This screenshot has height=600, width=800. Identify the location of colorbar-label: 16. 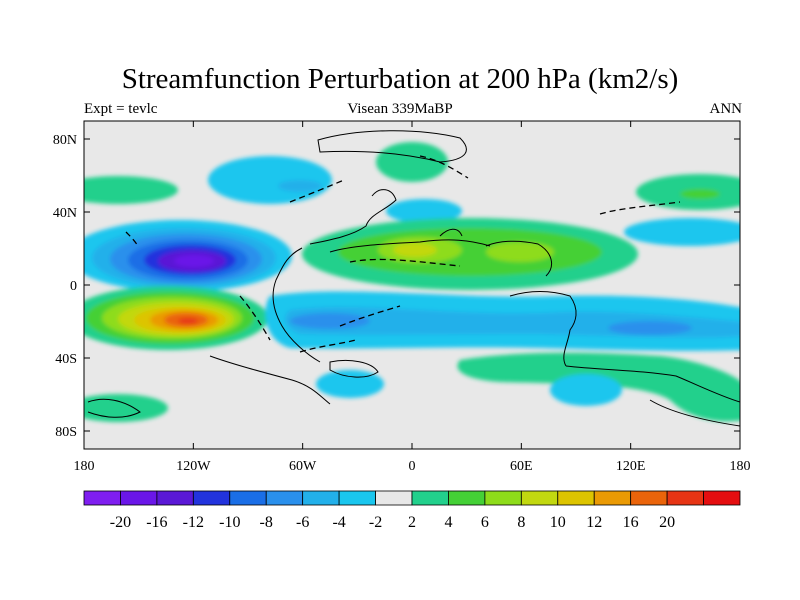
(631, 522).